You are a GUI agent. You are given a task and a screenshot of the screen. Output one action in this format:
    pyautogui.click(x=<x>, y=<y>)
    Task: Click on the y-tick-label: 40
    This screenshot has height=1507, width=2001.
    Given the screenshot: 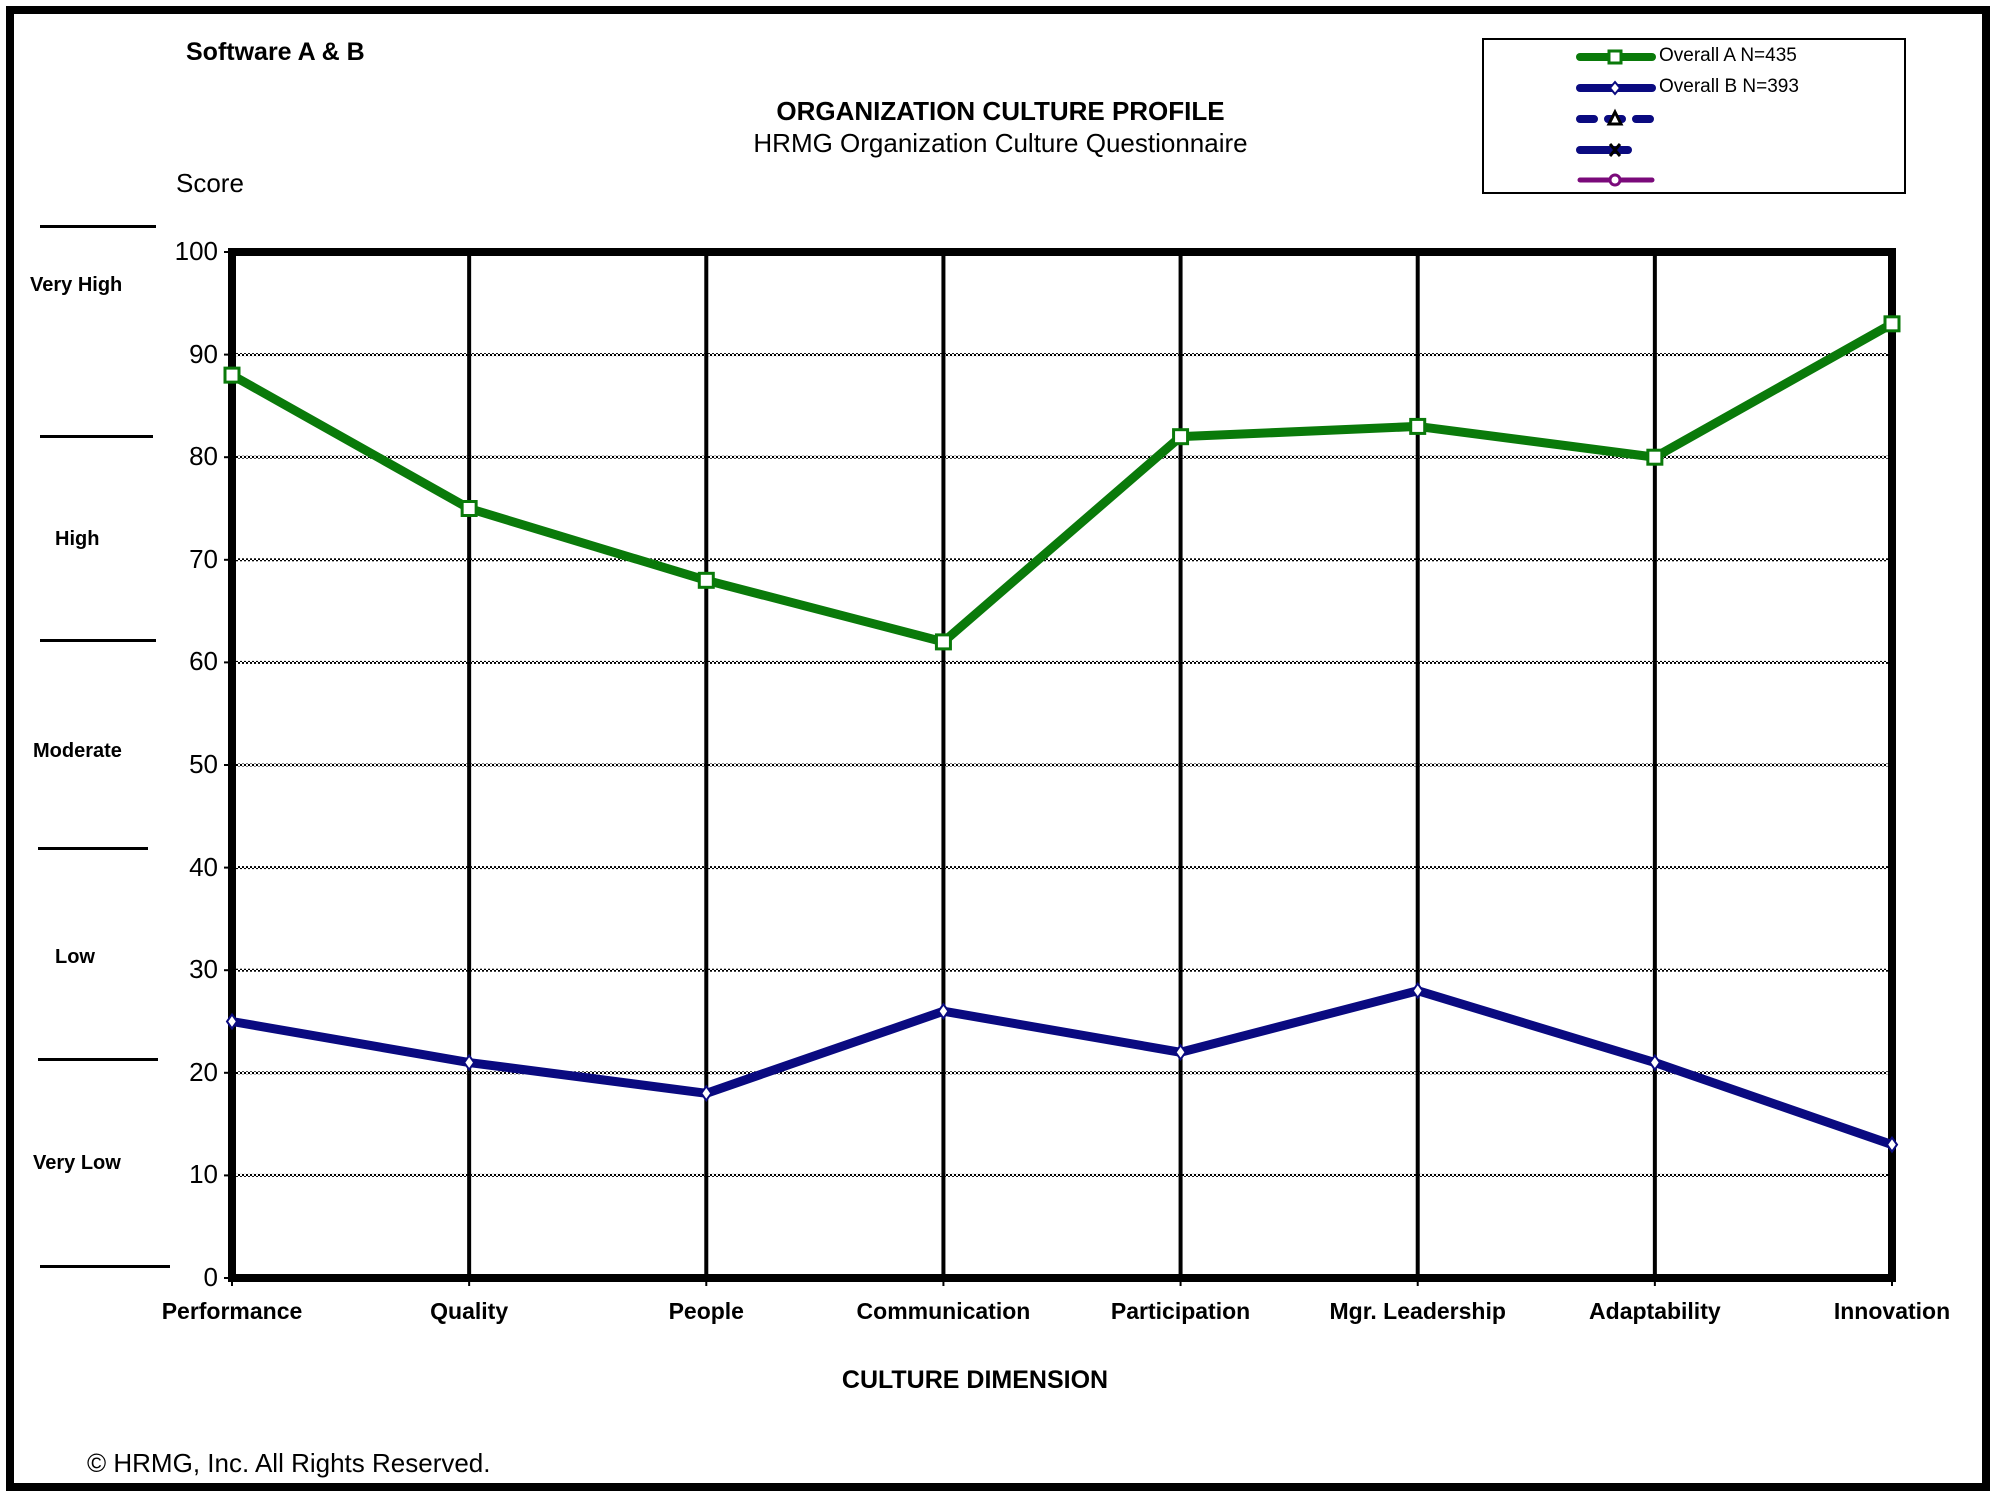 What is the action you would take?
    pyautogui.click(x=203, y=866)
    